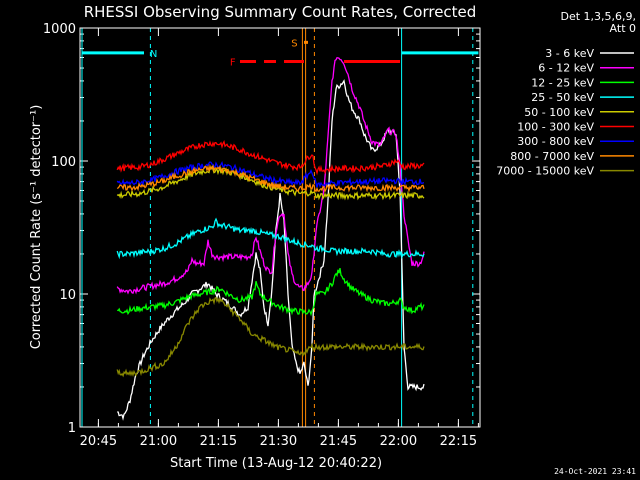 This screenshot has height=480, width=640. I want to click on legend-label-7: 800 - 7000 keV, so click(552, 156).